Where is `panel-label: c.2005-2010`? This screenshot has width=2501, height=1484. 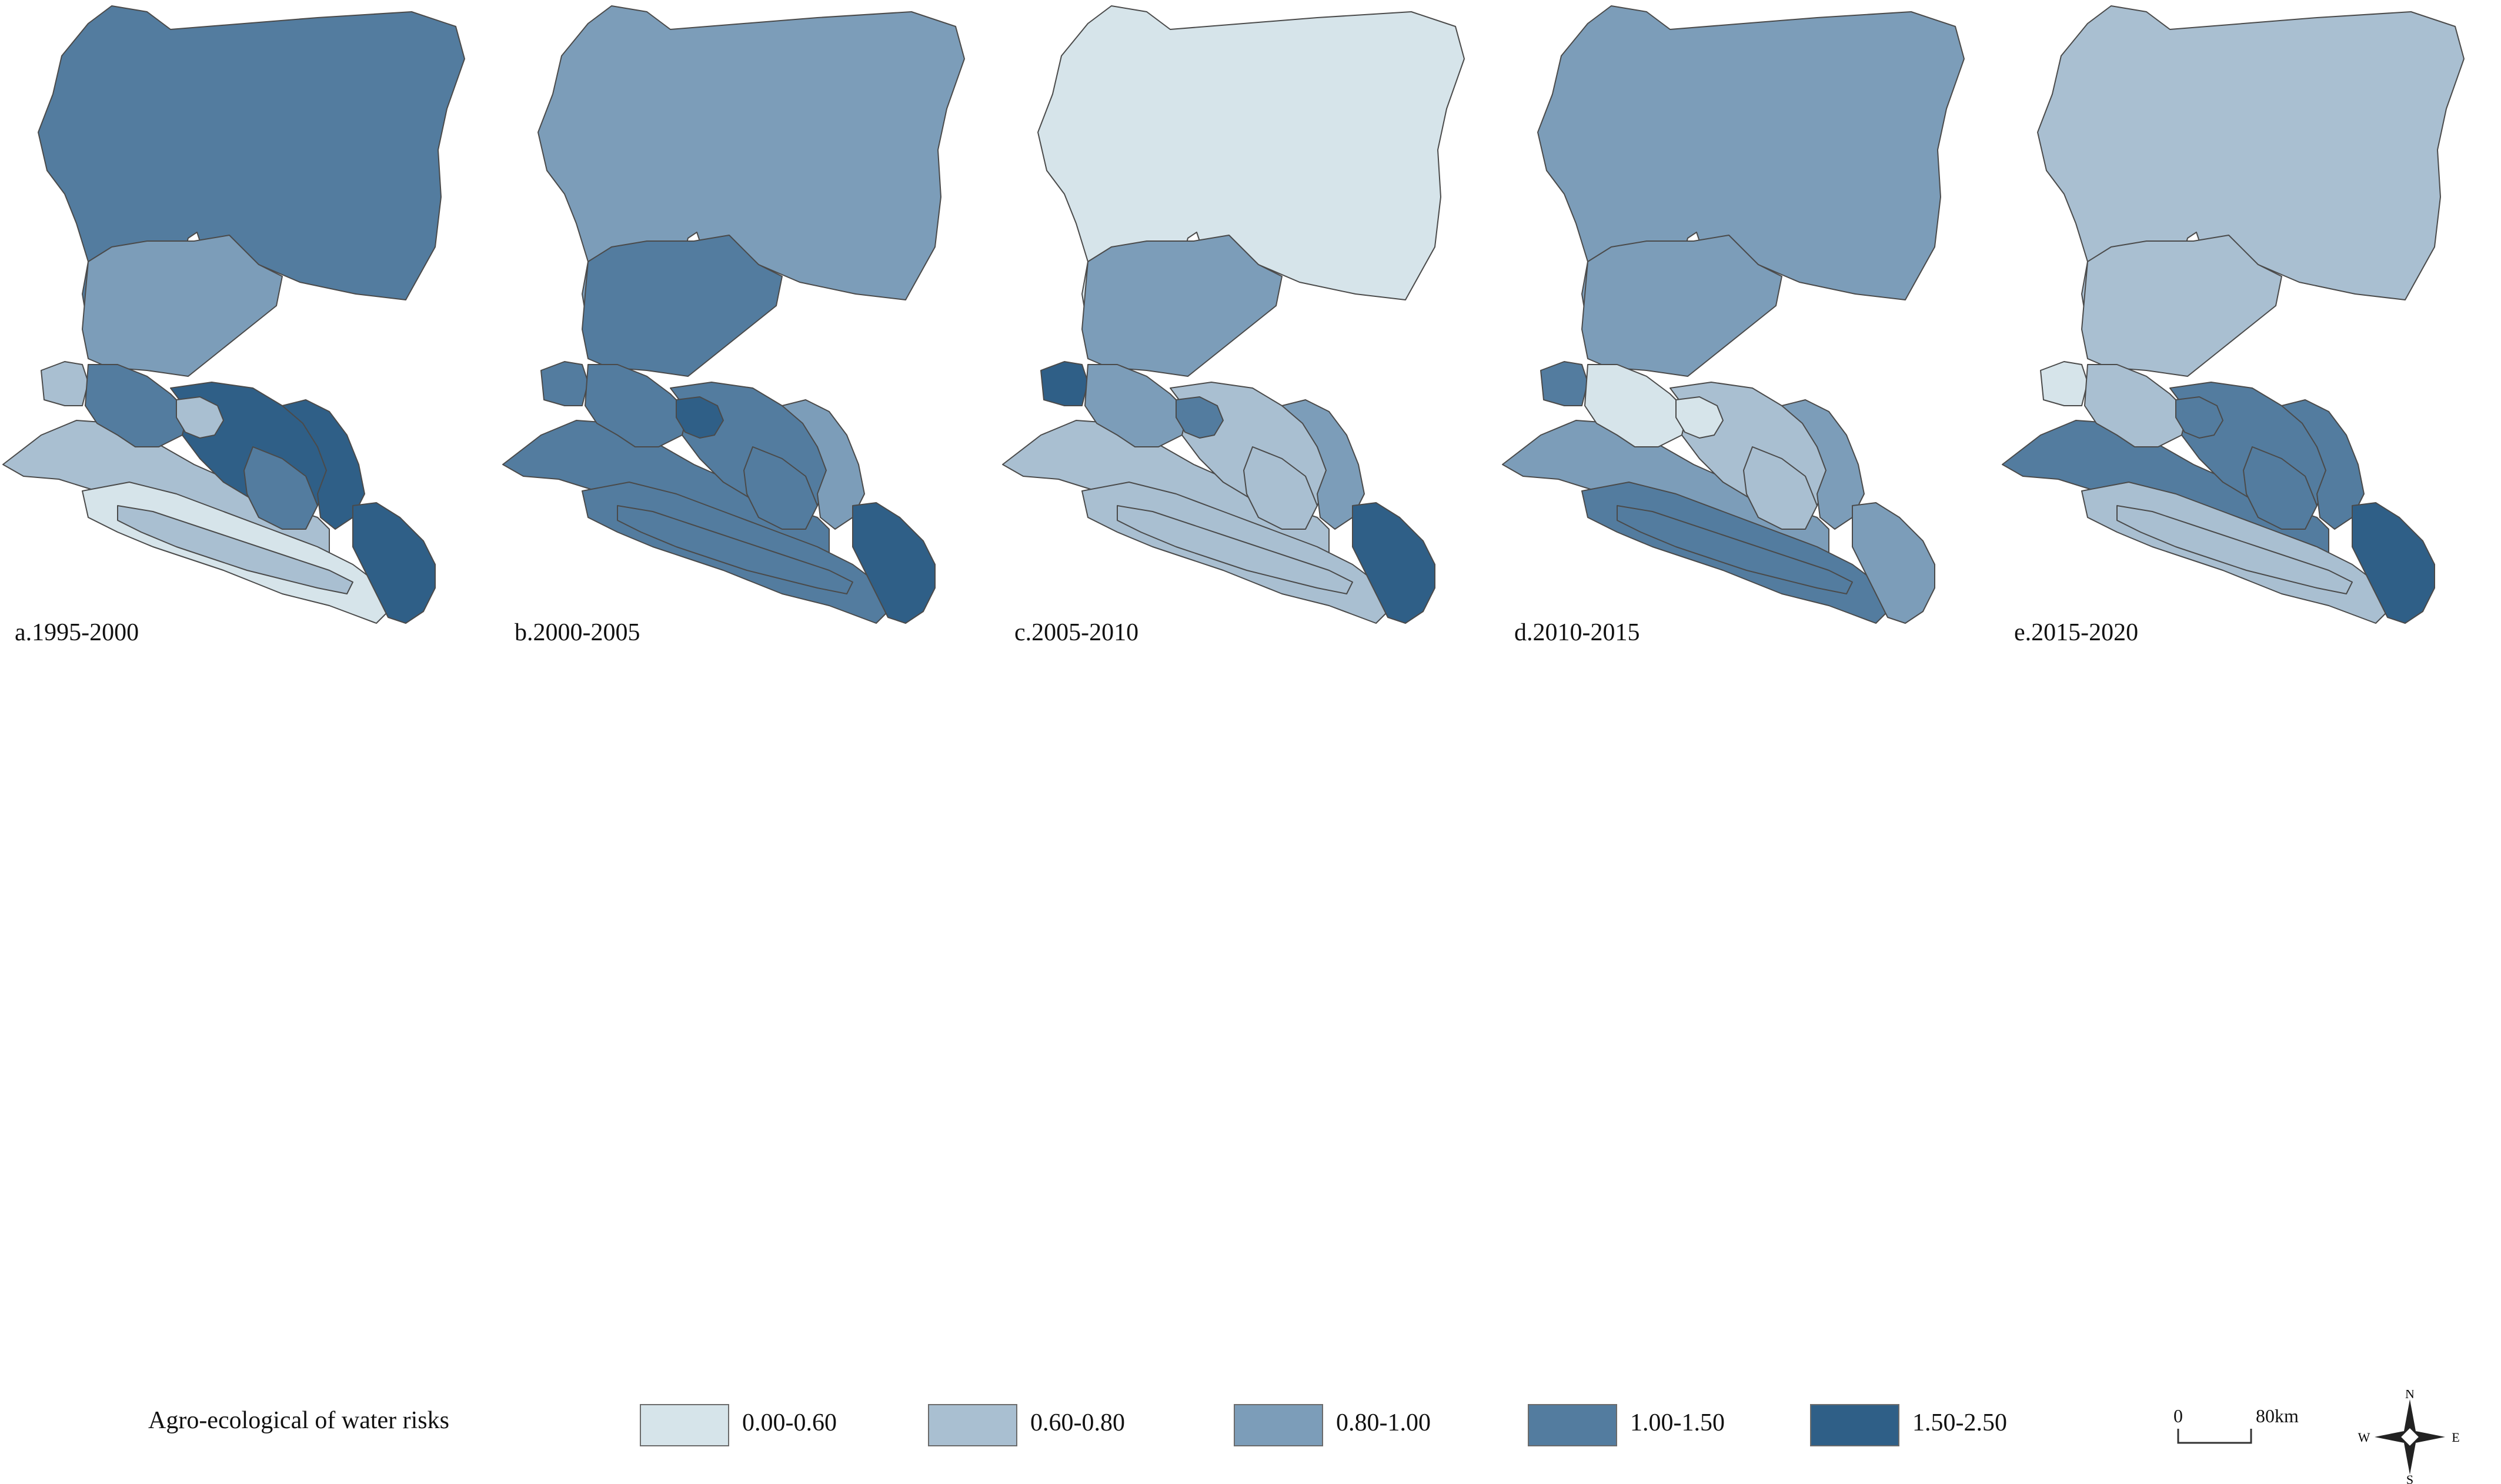
panel-label: c.2005-2010 is located at coordinates (1076, 632).